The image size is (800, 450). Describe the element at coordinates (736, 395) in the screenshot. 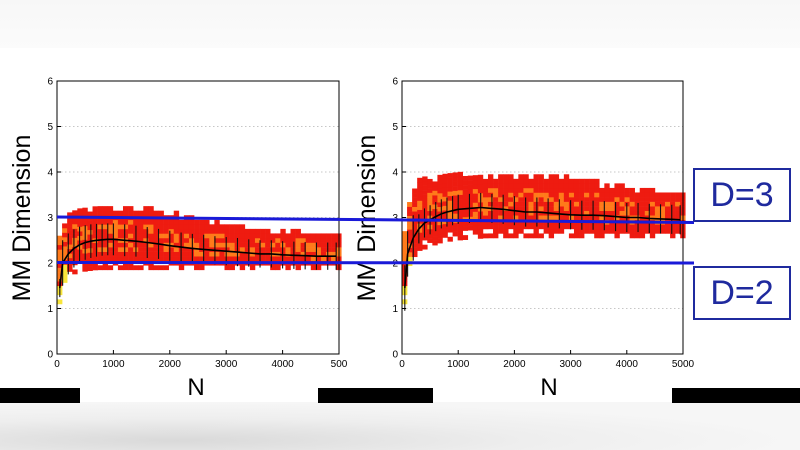

I see `black-bar-right` at that location.